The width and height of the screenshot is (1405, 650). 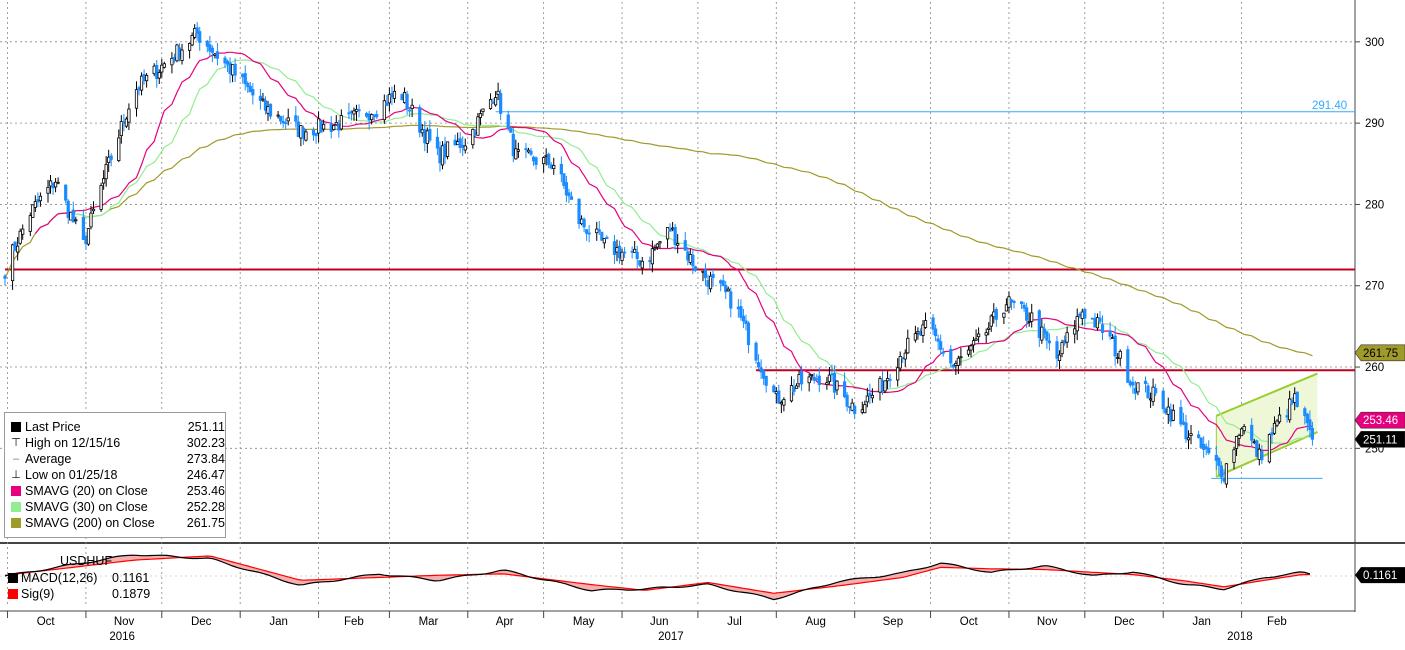 What do you see at coordinates (16, 459) in the screenshot?
I see `average-marker-icon: –` at bounding box center [16, 459].